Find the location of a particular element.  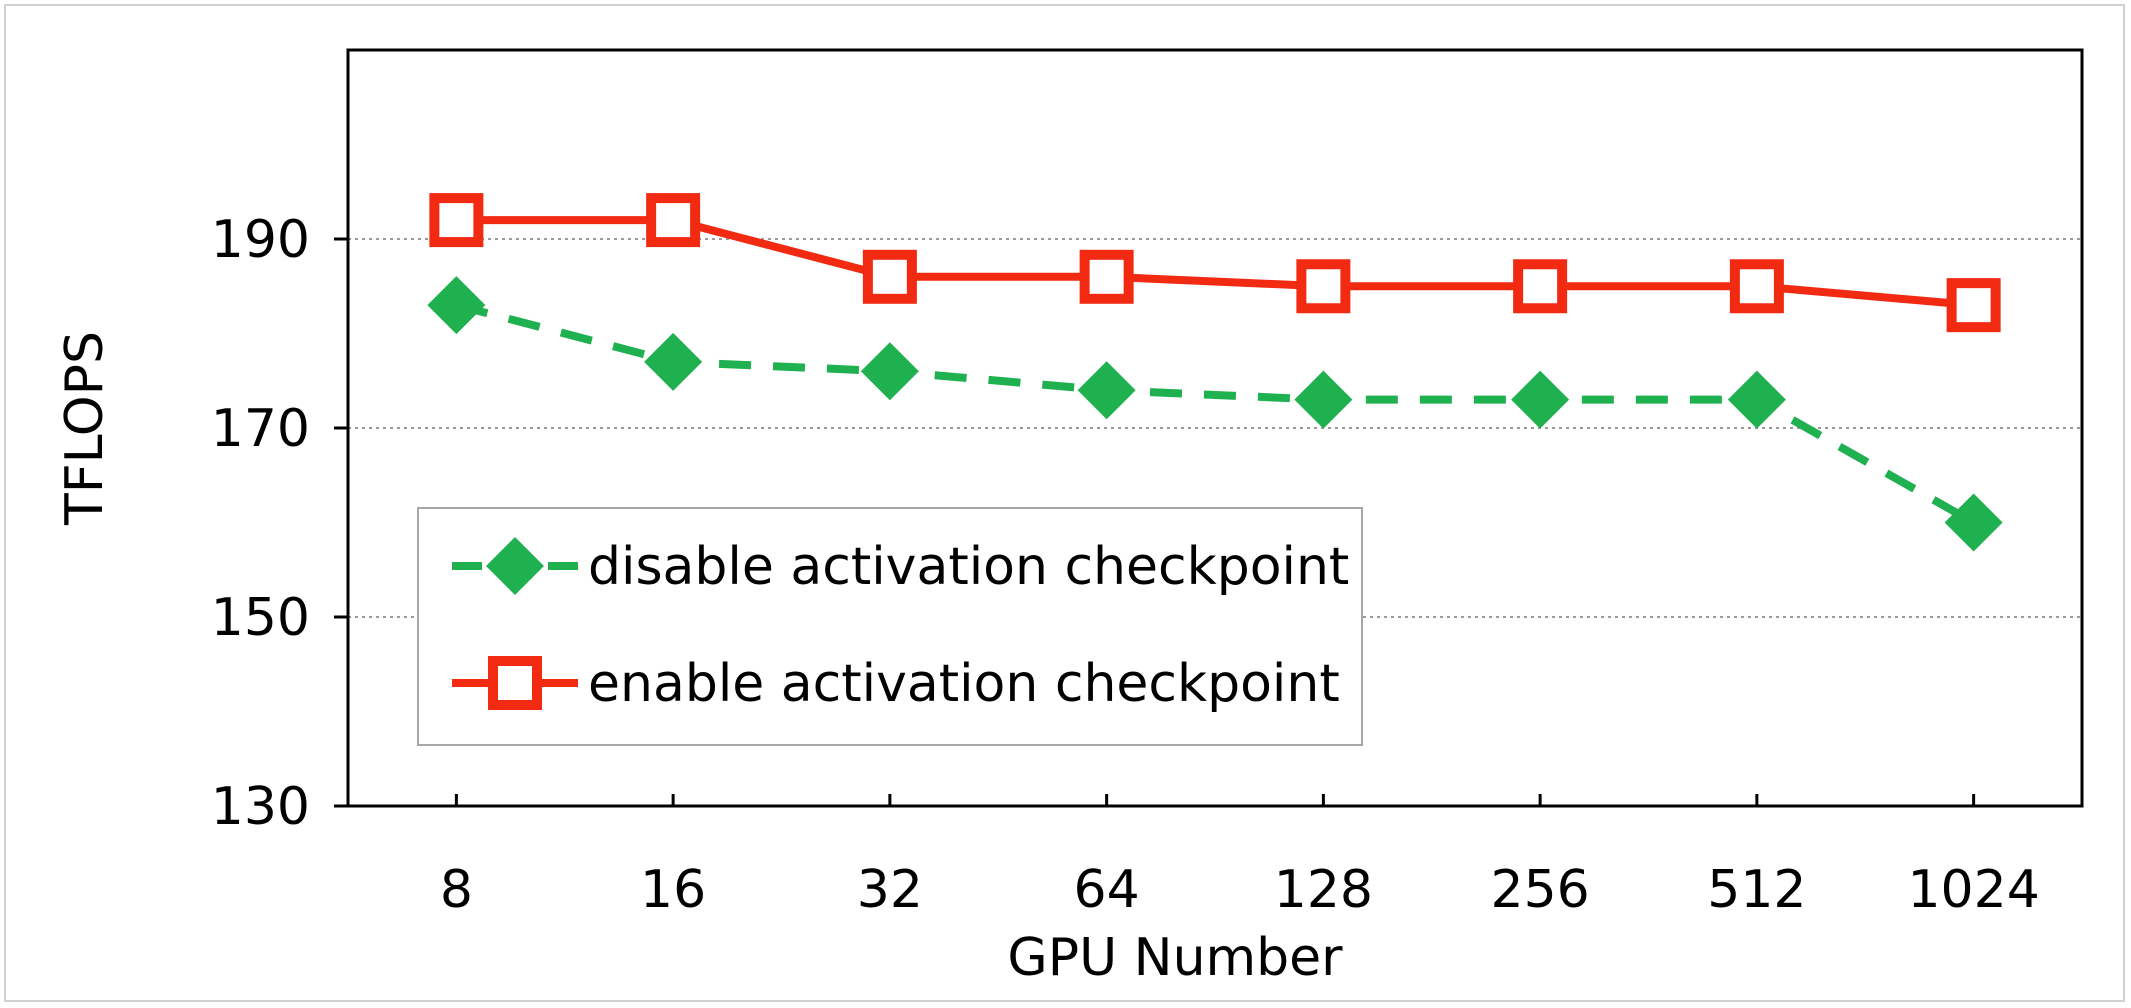

x-tick-label: 16 is located at coordinates (673, 890).